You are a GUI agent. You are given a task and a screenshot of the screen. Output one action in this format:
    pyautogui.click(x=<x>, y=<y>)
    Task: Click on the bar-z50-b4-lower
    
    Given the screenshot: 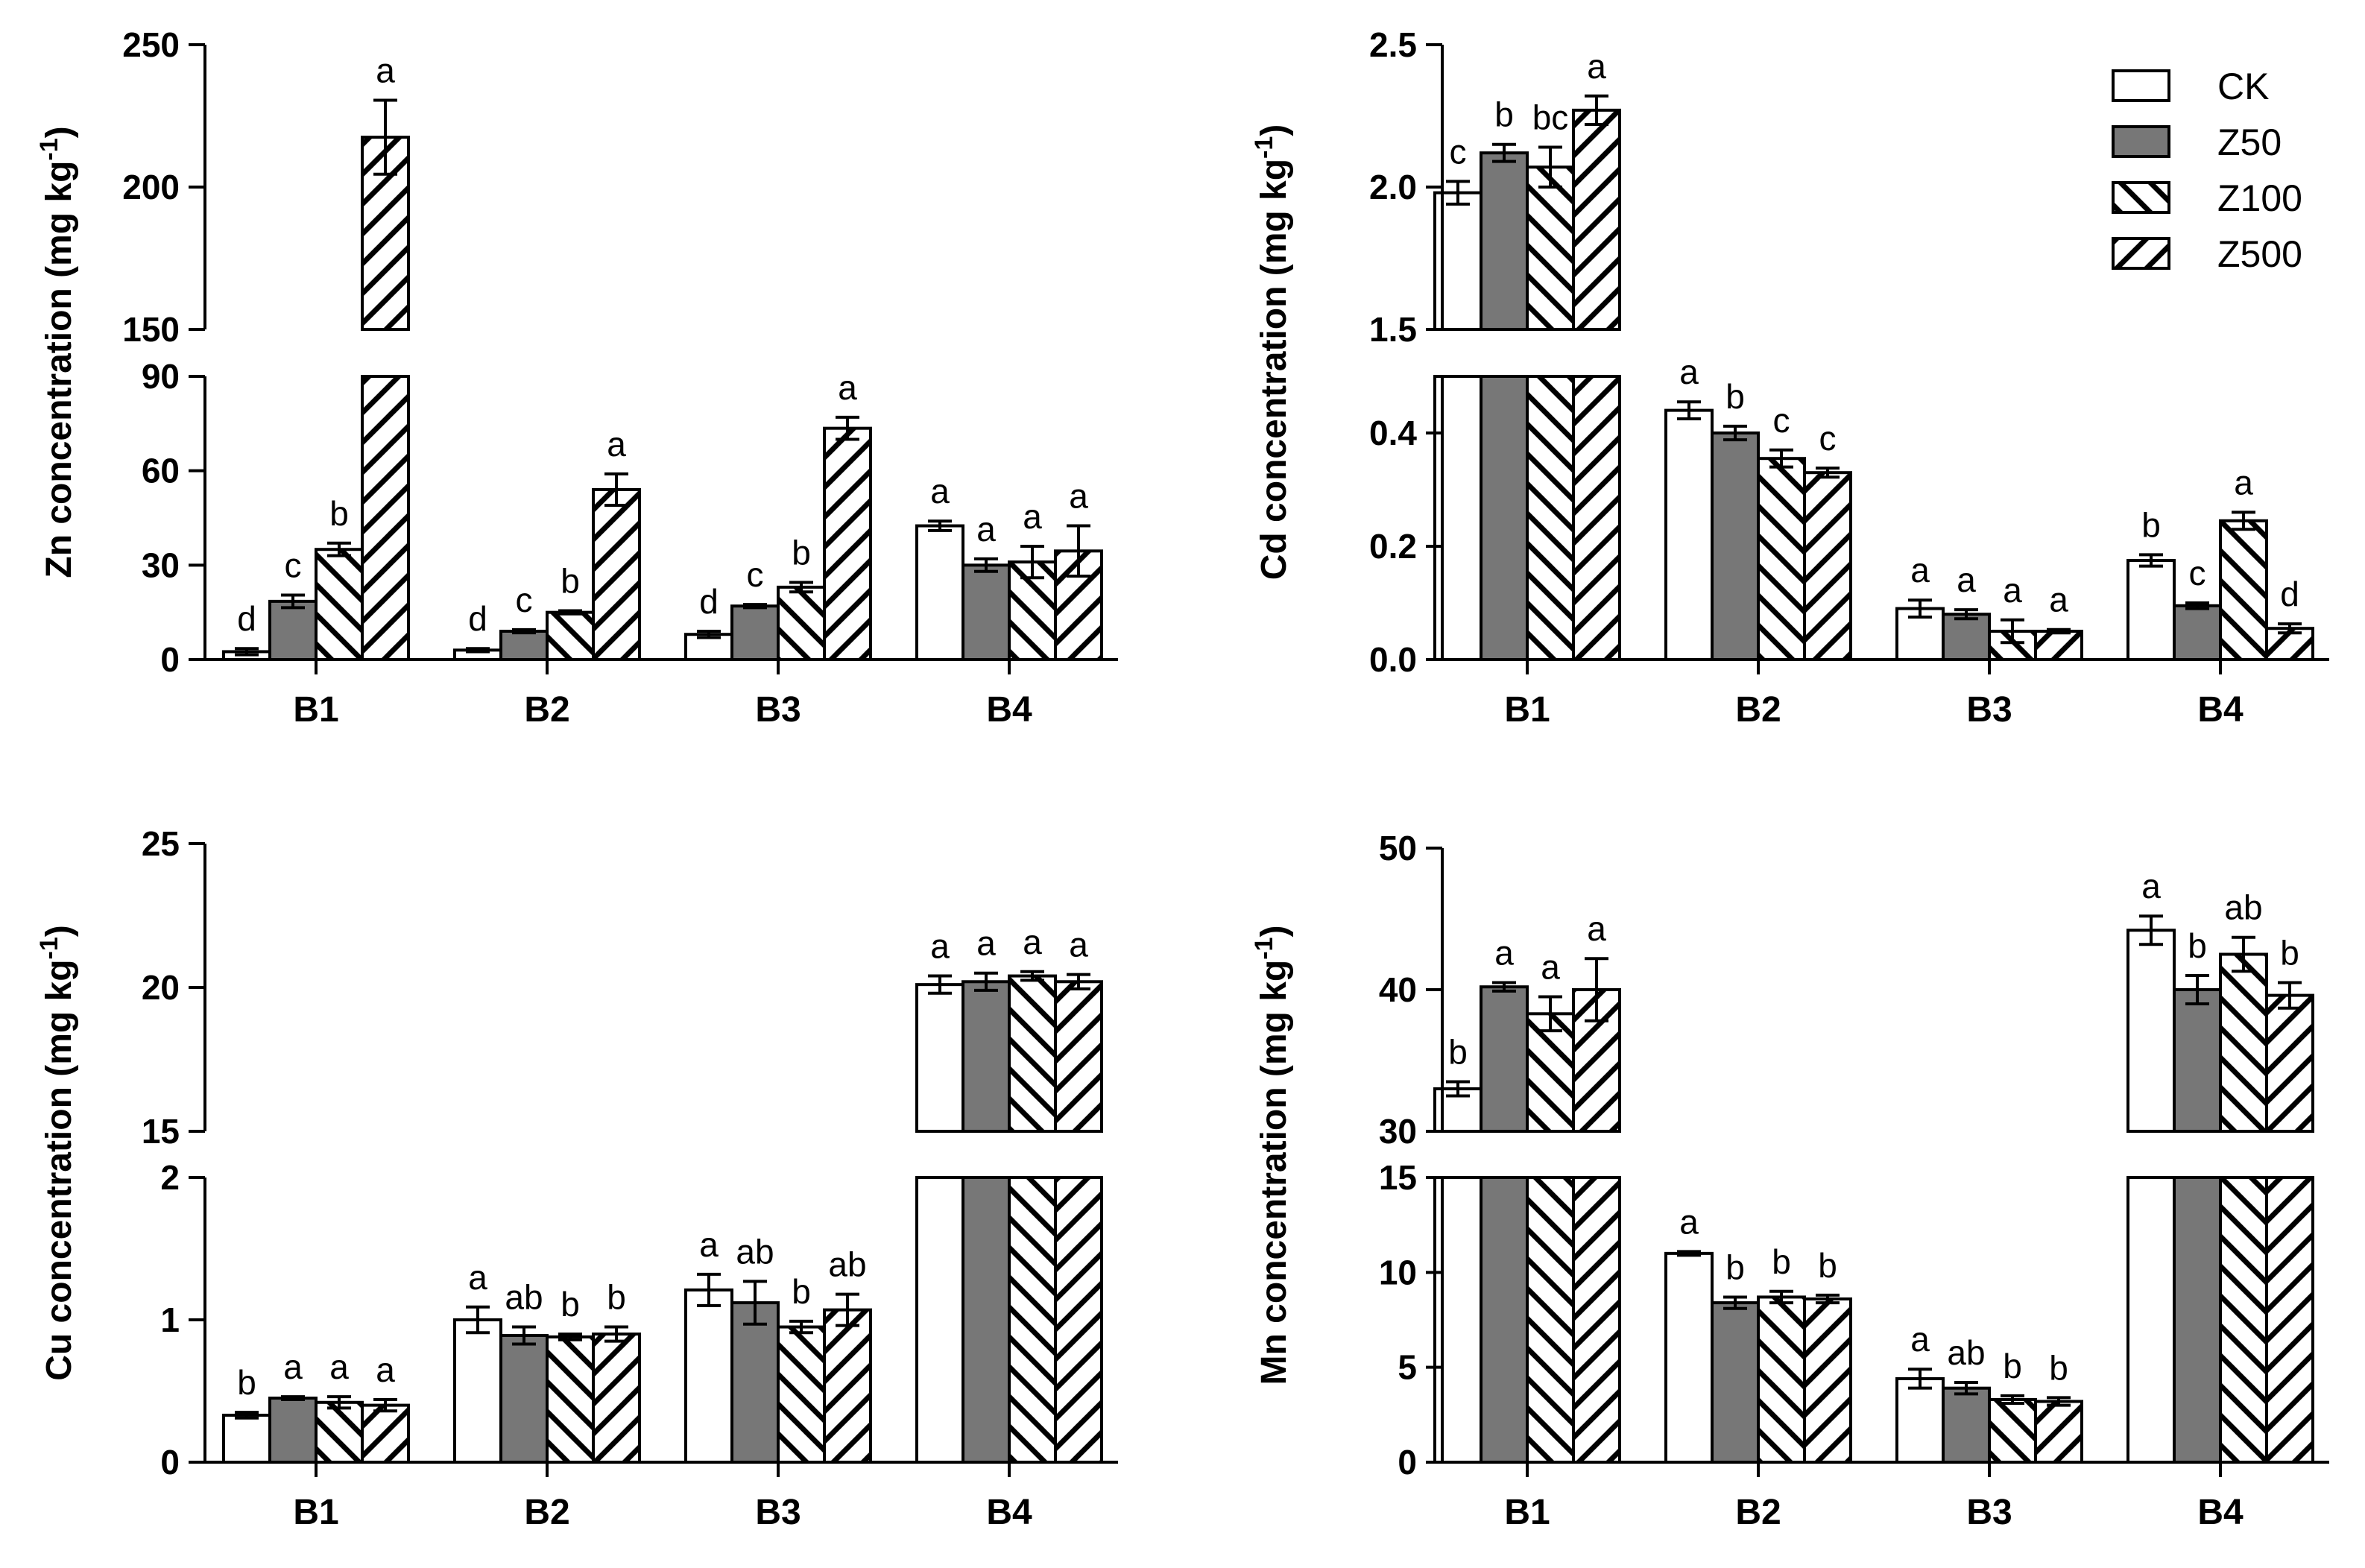 What is the action you would take?
    pyautogui.click(x=986, y=1320)
    